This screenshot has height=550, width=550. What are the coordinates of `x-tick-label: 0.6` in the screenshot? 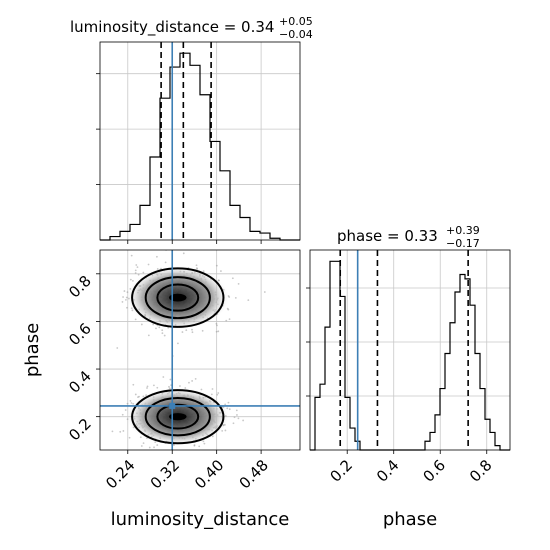 It's located at (434, 471).